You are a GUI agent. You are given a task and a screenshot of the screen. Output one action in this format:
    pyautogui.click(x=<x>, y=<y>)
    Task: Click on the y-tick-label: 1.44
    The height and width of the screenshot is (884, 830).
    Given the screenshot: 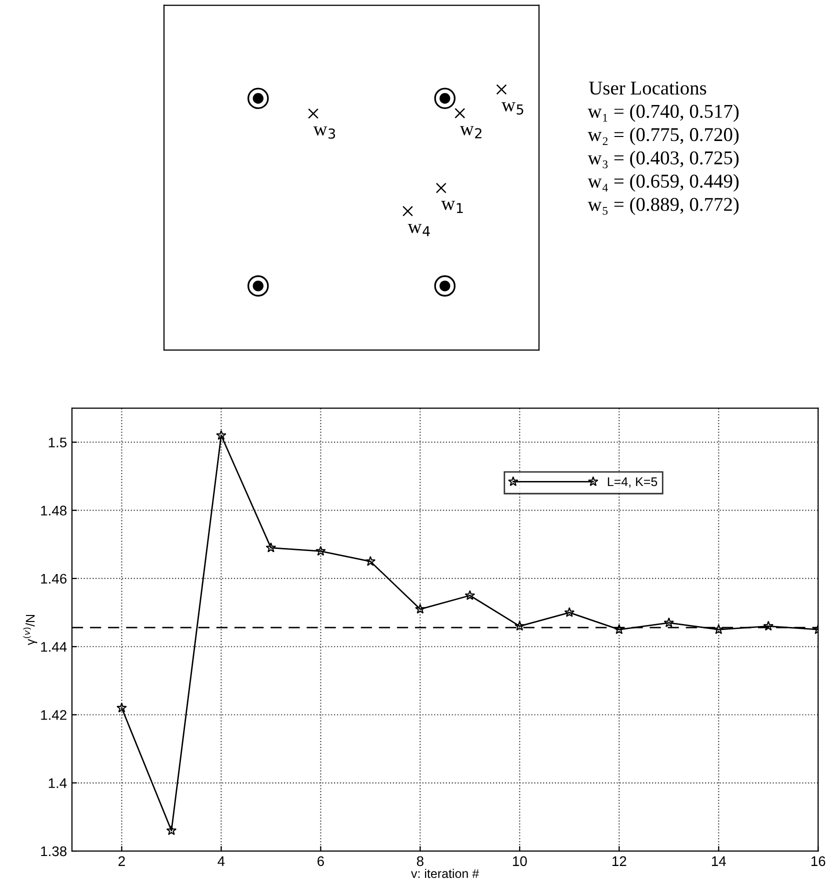 What is the action you would take?
    pyautogui.click(x=54, y=647)
    